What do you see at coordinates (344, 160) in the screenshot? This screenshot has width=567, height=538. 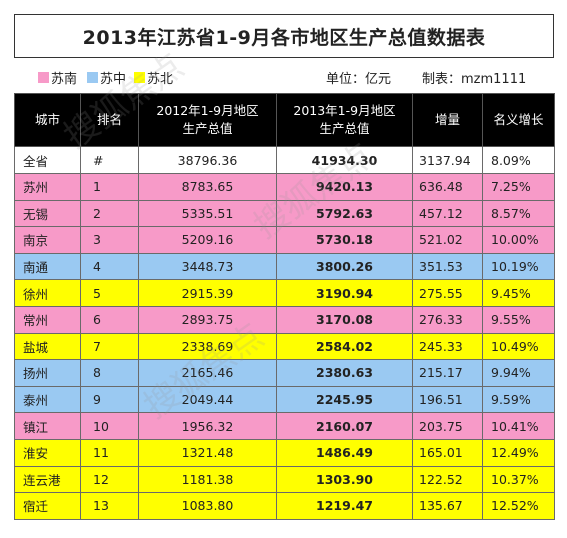 I see `cell-gdp-2013: 41934.30` at bounding box center [344, 160].